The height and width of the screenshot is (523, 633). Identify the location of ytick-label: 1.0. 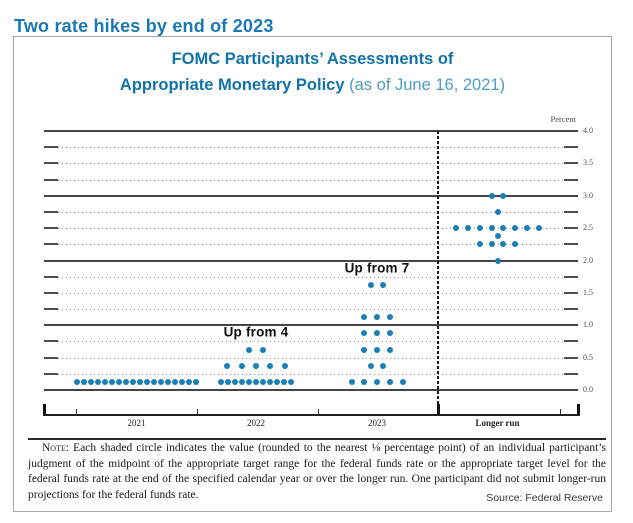
(588, 325).